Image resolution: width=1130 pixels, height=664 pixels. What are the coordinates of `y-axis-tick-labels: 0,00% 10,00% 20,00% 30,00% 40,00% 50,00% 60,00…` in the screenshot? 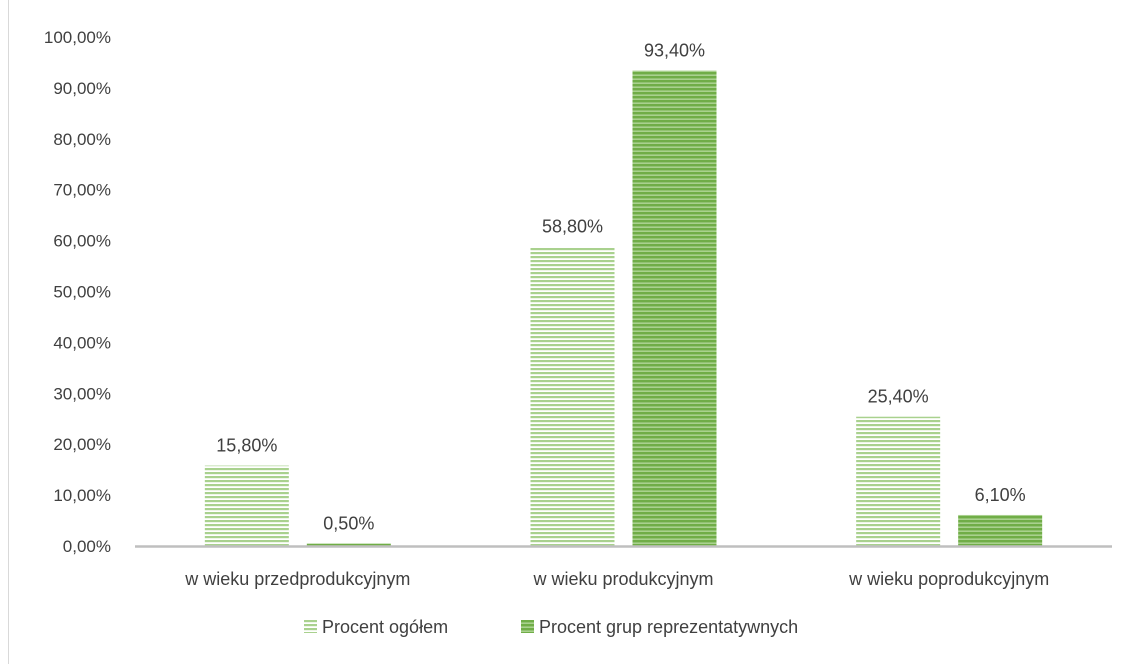 It's located at (77, 292).